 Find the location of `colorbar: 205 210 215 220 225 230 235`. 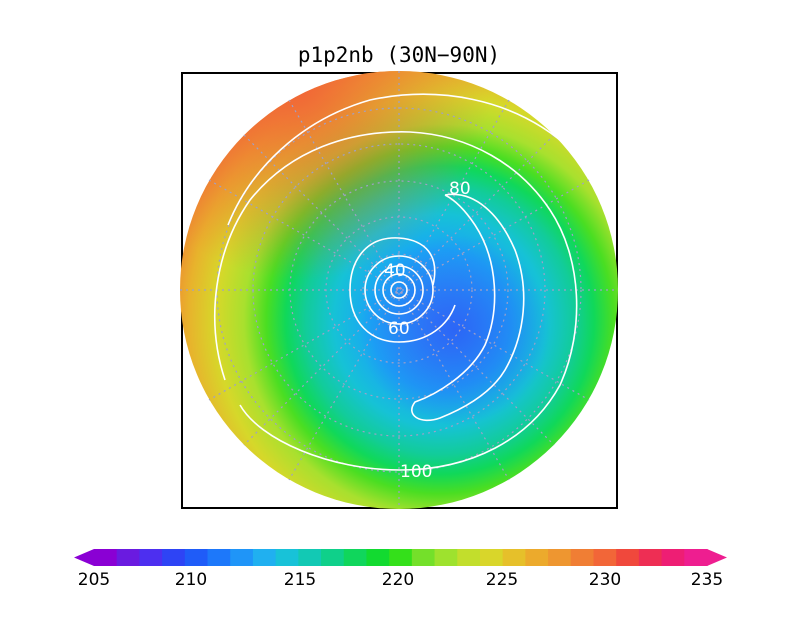

colorbar: 205 210 215 220 225 230 235 is located at coordinates (400, 569).